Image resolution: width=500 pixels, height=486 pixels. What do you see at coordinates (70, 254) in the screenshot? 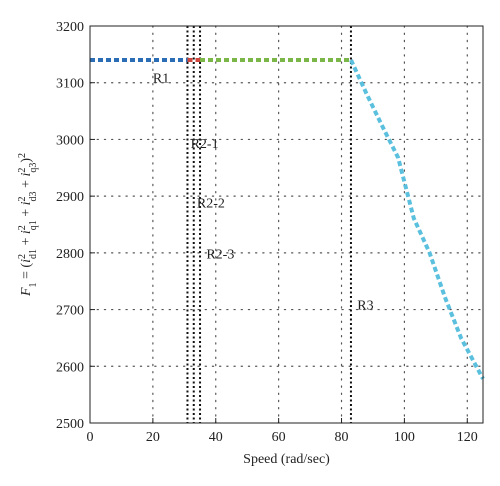
I see `y-tick-label: 2800` at bounding box center [70, 254].